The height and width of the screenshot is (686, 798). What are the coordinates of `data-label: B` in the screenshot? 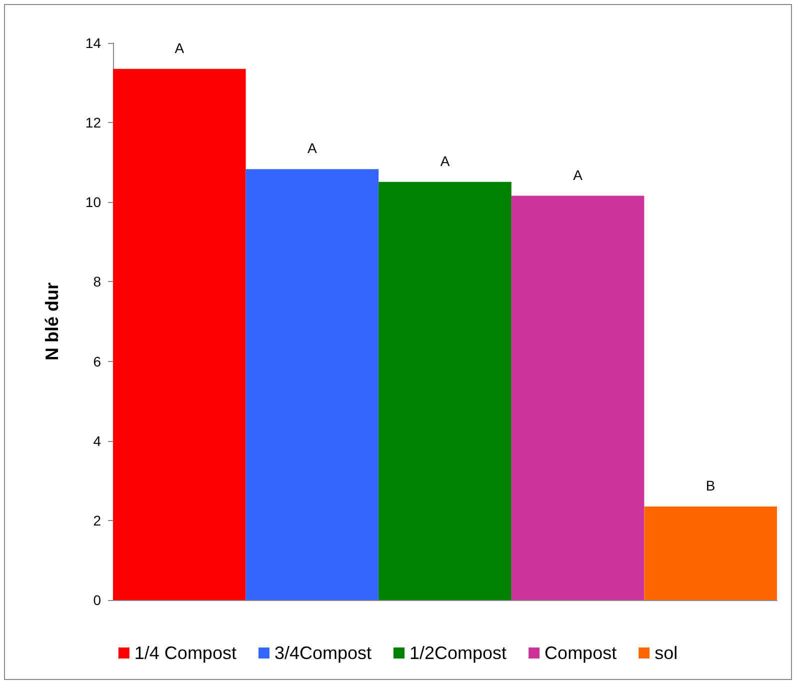 It's located at (711, 486).